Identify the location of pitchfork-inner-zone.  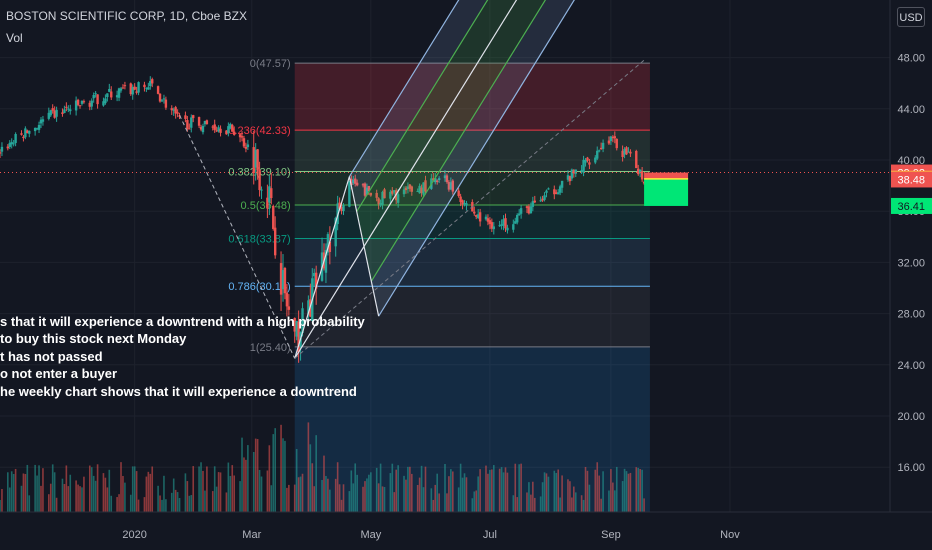
(451, 141).